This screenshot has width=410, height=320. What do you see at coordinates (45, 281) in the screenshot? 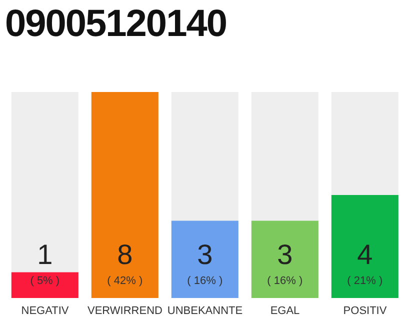
I see `annotation: ( 5% )` at bounding box center [45, 281].